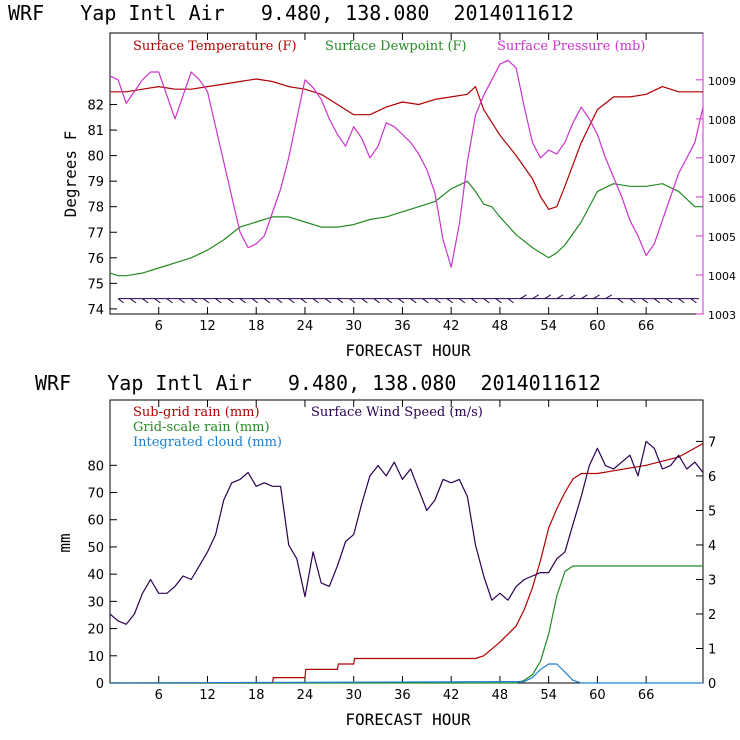 The width and height of the screenshot is (740, 740). What do you see at coordinates (406, 624) in the screenshot?
I see `grid-scale-rain-mm-line` at bounding box center [406, 624].